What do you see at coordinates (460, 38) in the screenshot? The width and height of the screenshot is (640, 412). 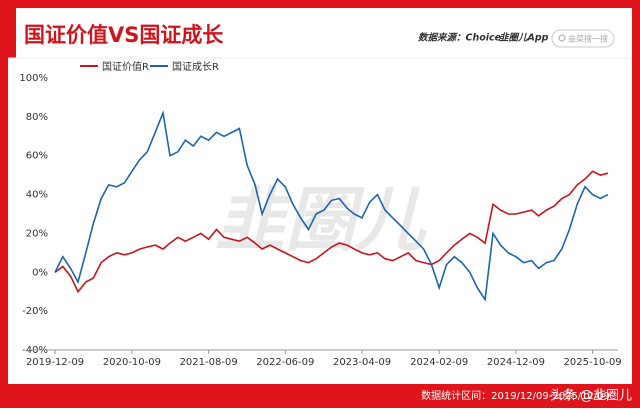 I see `source: 数据来源：Choice` at bounding box center [460, 38].